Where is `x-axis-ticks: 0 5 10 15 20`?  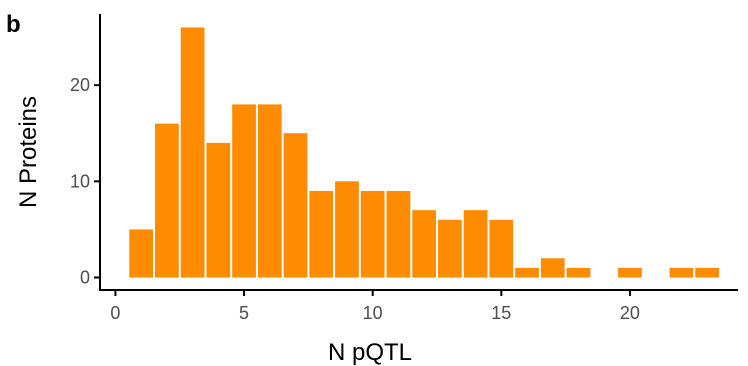
x-axis-ticks: 0 5 10 15 20 is located at coordinates (375, 306).